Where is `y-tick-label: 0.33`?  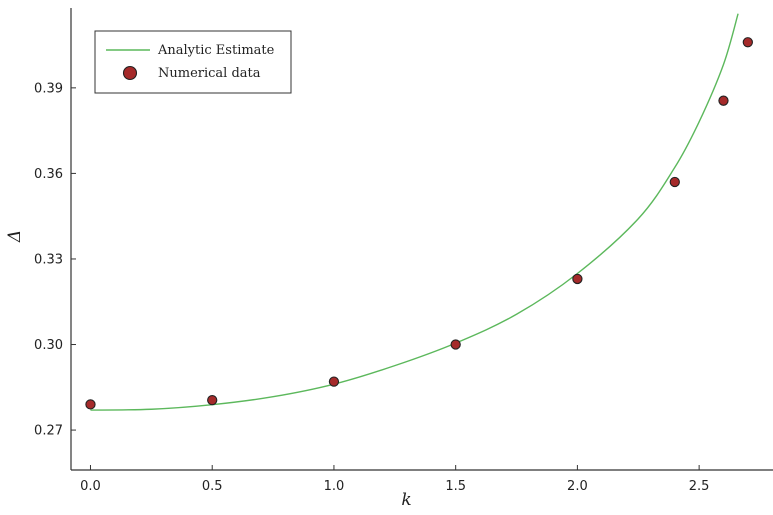
y-tick-label: 0.33 is located at coordinates (48, 259).